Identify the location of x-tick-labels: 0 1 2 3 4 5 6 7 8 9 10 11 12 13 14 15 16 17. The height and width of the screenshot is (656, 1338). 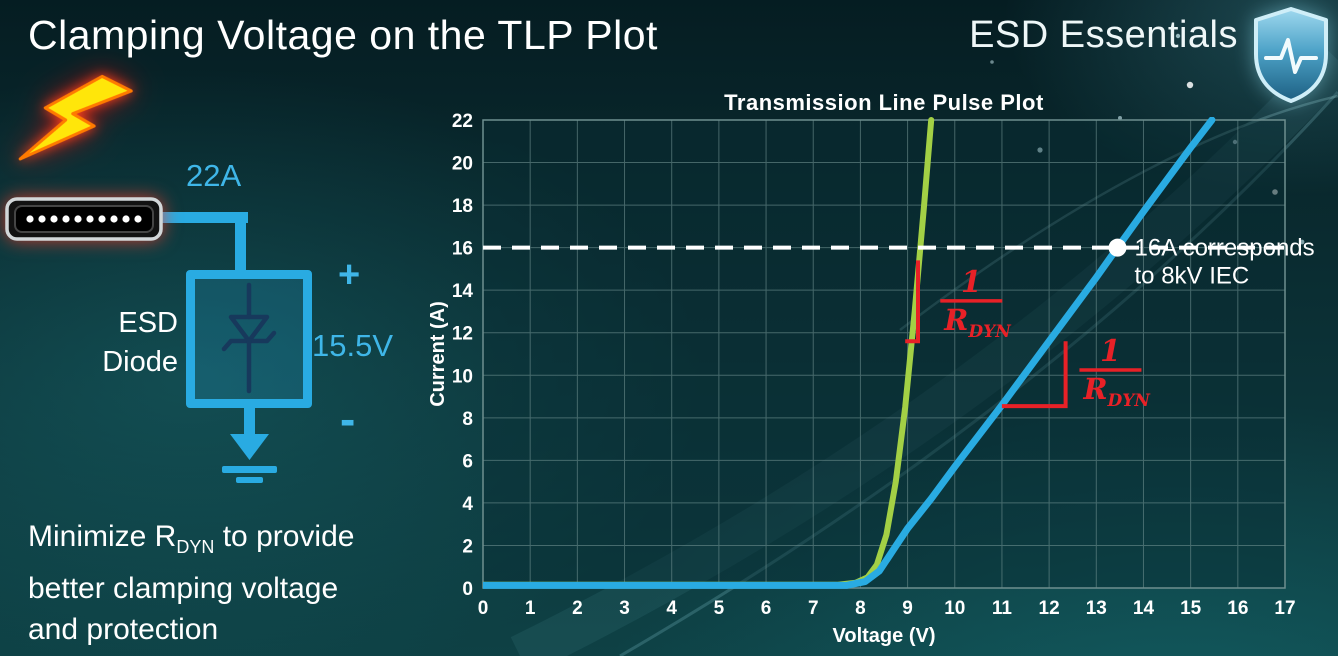
(887, 608).